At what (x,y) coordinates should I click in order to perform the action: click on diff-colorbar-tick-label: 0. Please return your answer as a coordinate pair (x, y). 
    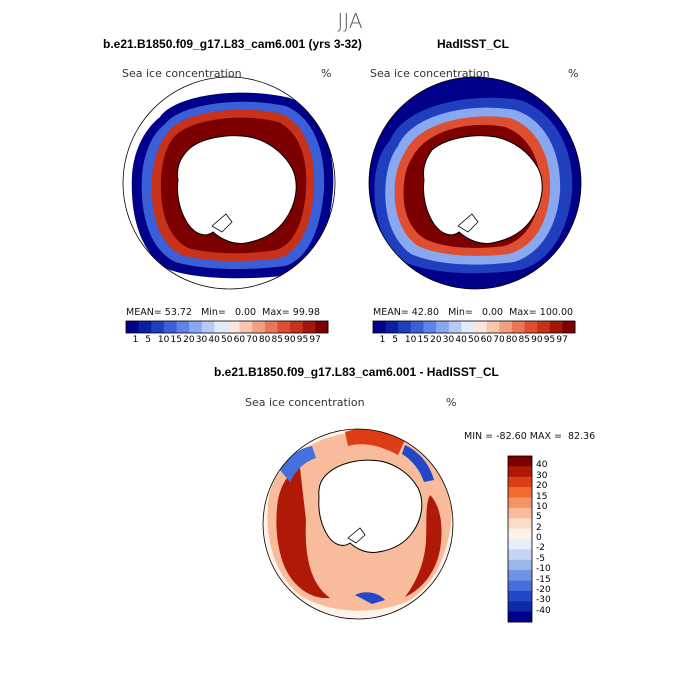
    Looking at the image, I should click on (539, 538).